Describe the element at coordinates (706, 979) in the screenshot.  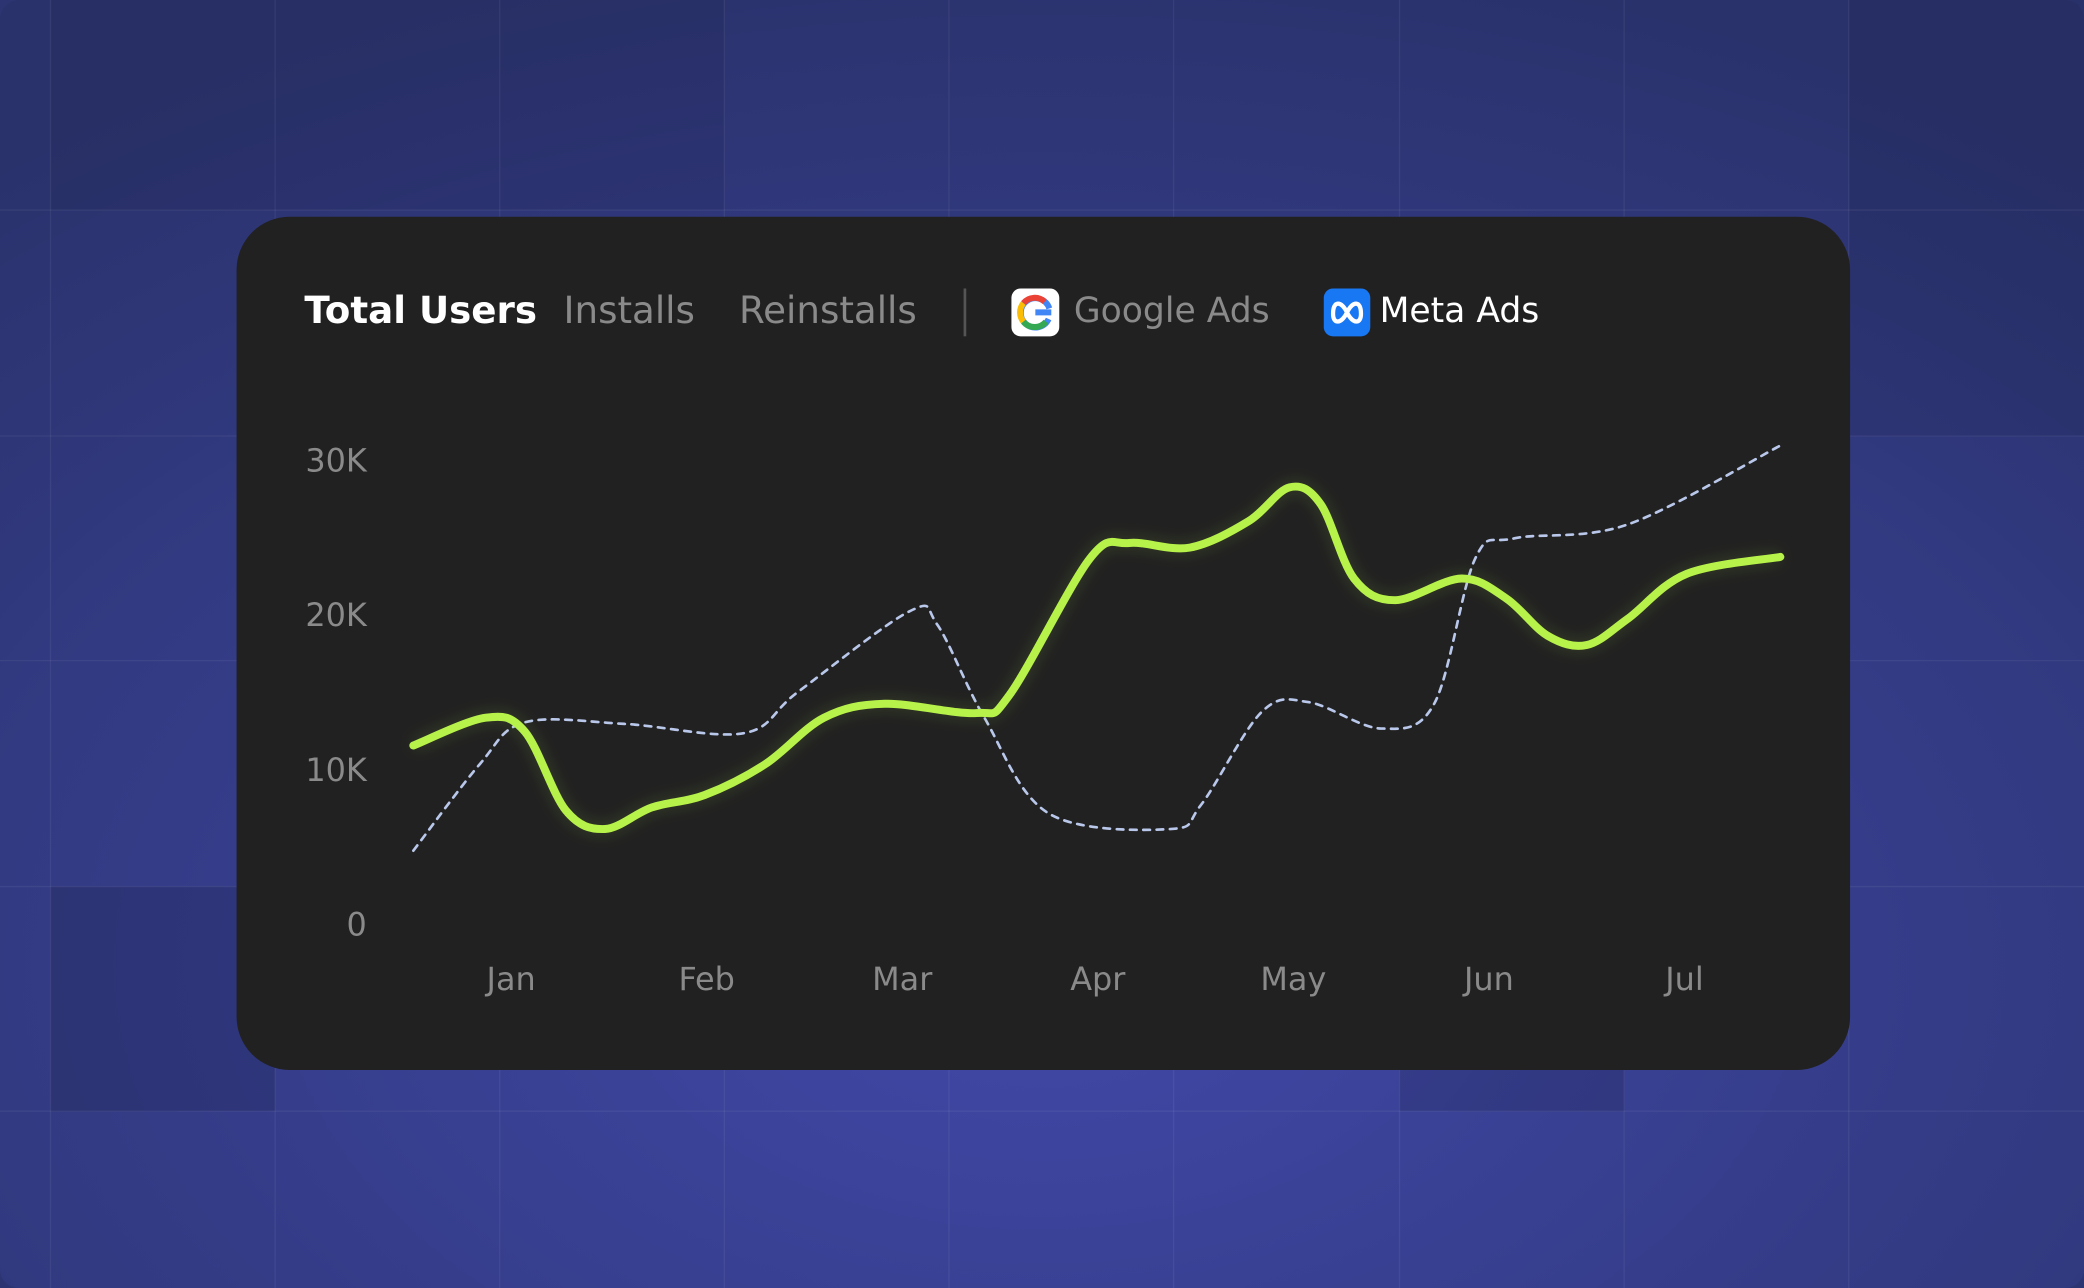
I see `x-tick-label: Feb` at that location.